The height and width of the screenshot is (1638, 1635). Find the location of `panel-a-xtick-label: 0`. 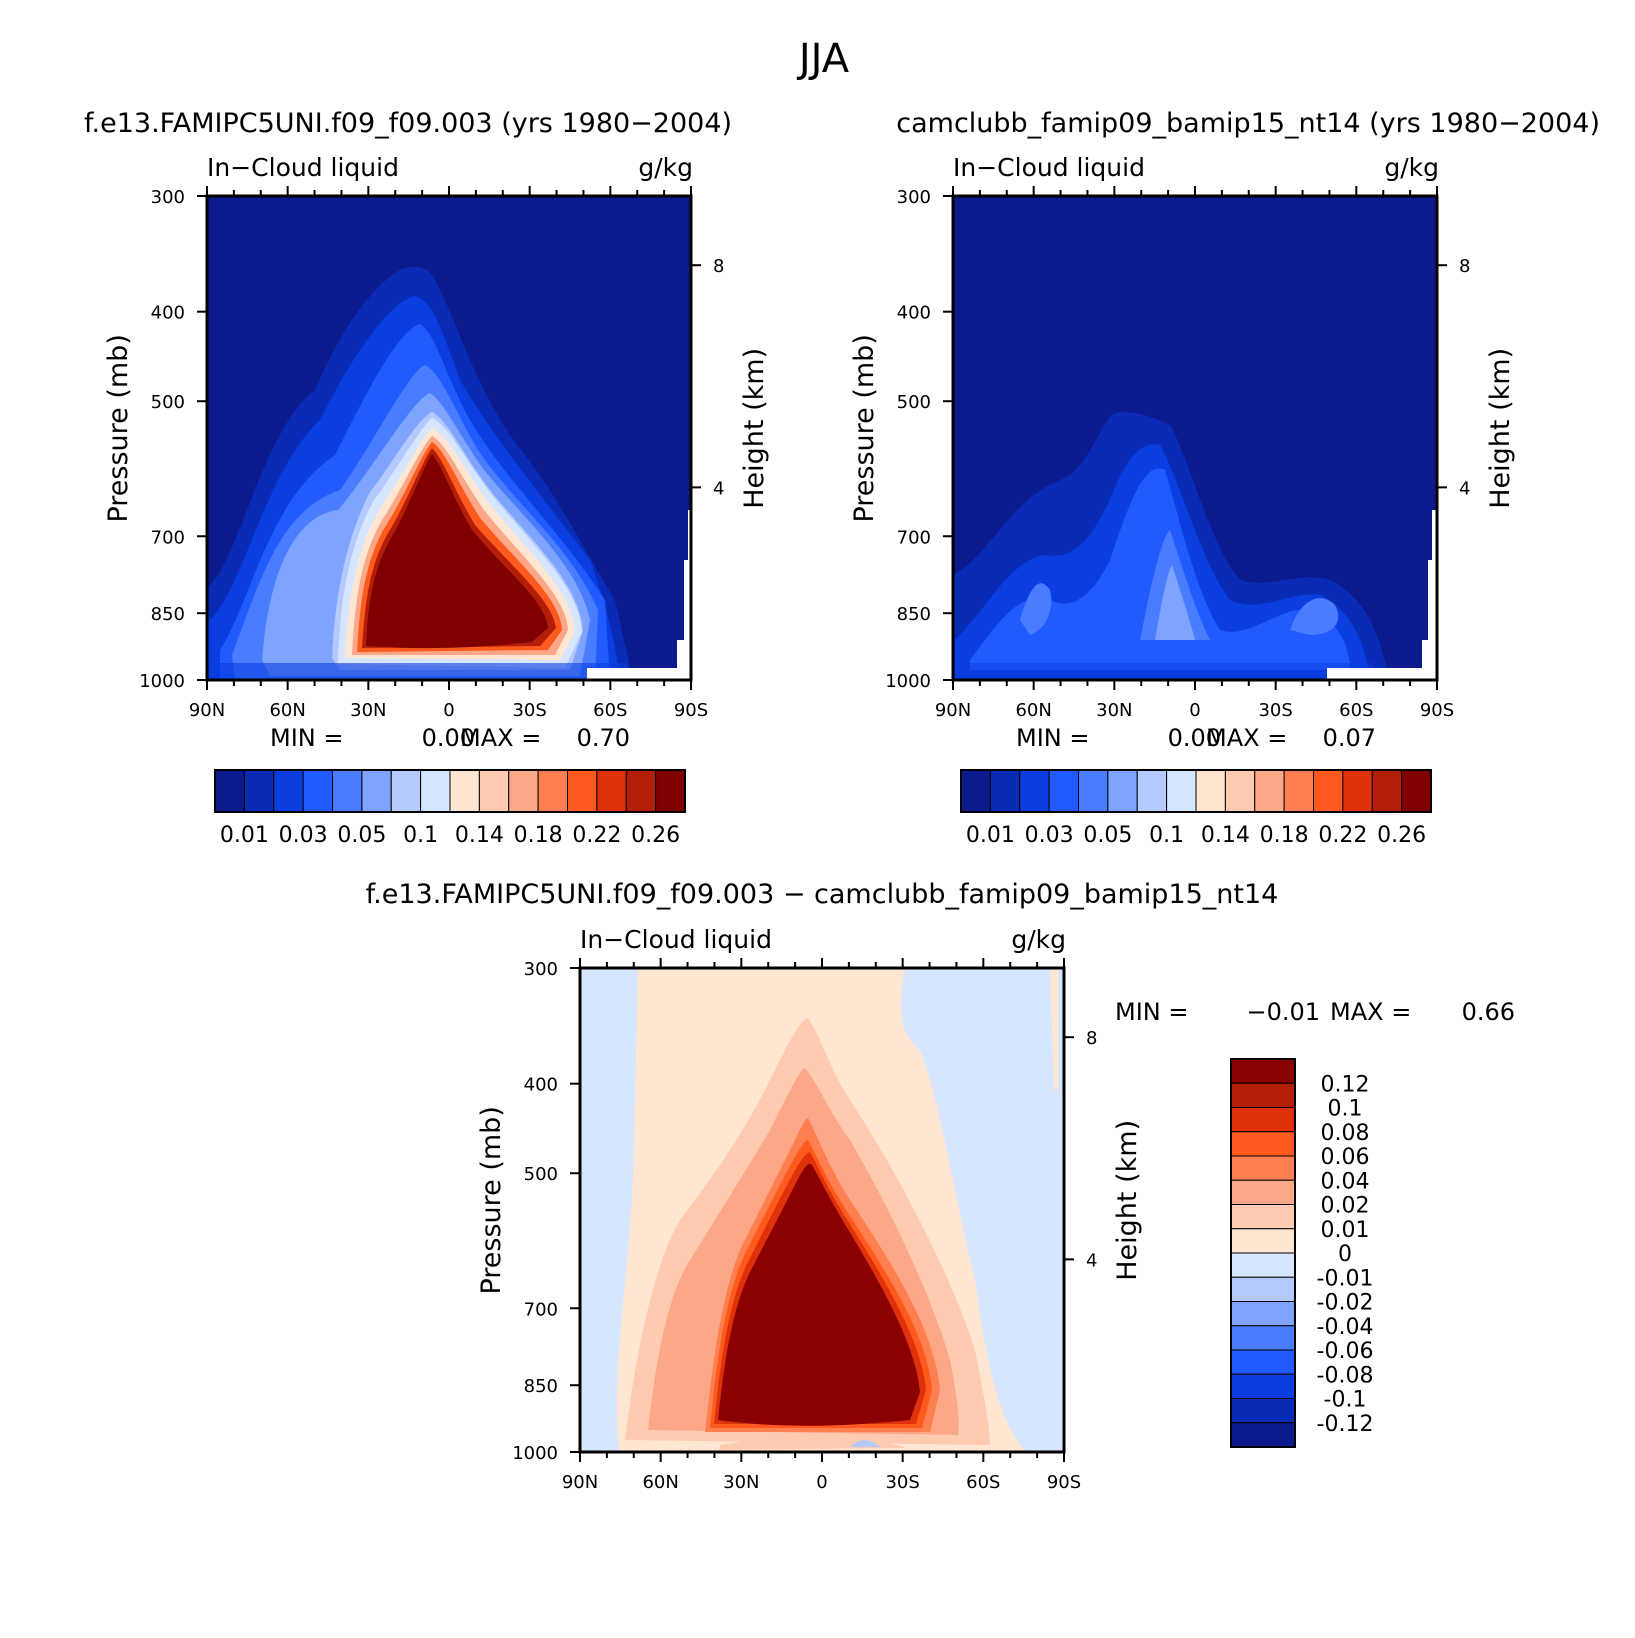

panel-a-xtick-label: 0 is located at coordinates (448, 710).